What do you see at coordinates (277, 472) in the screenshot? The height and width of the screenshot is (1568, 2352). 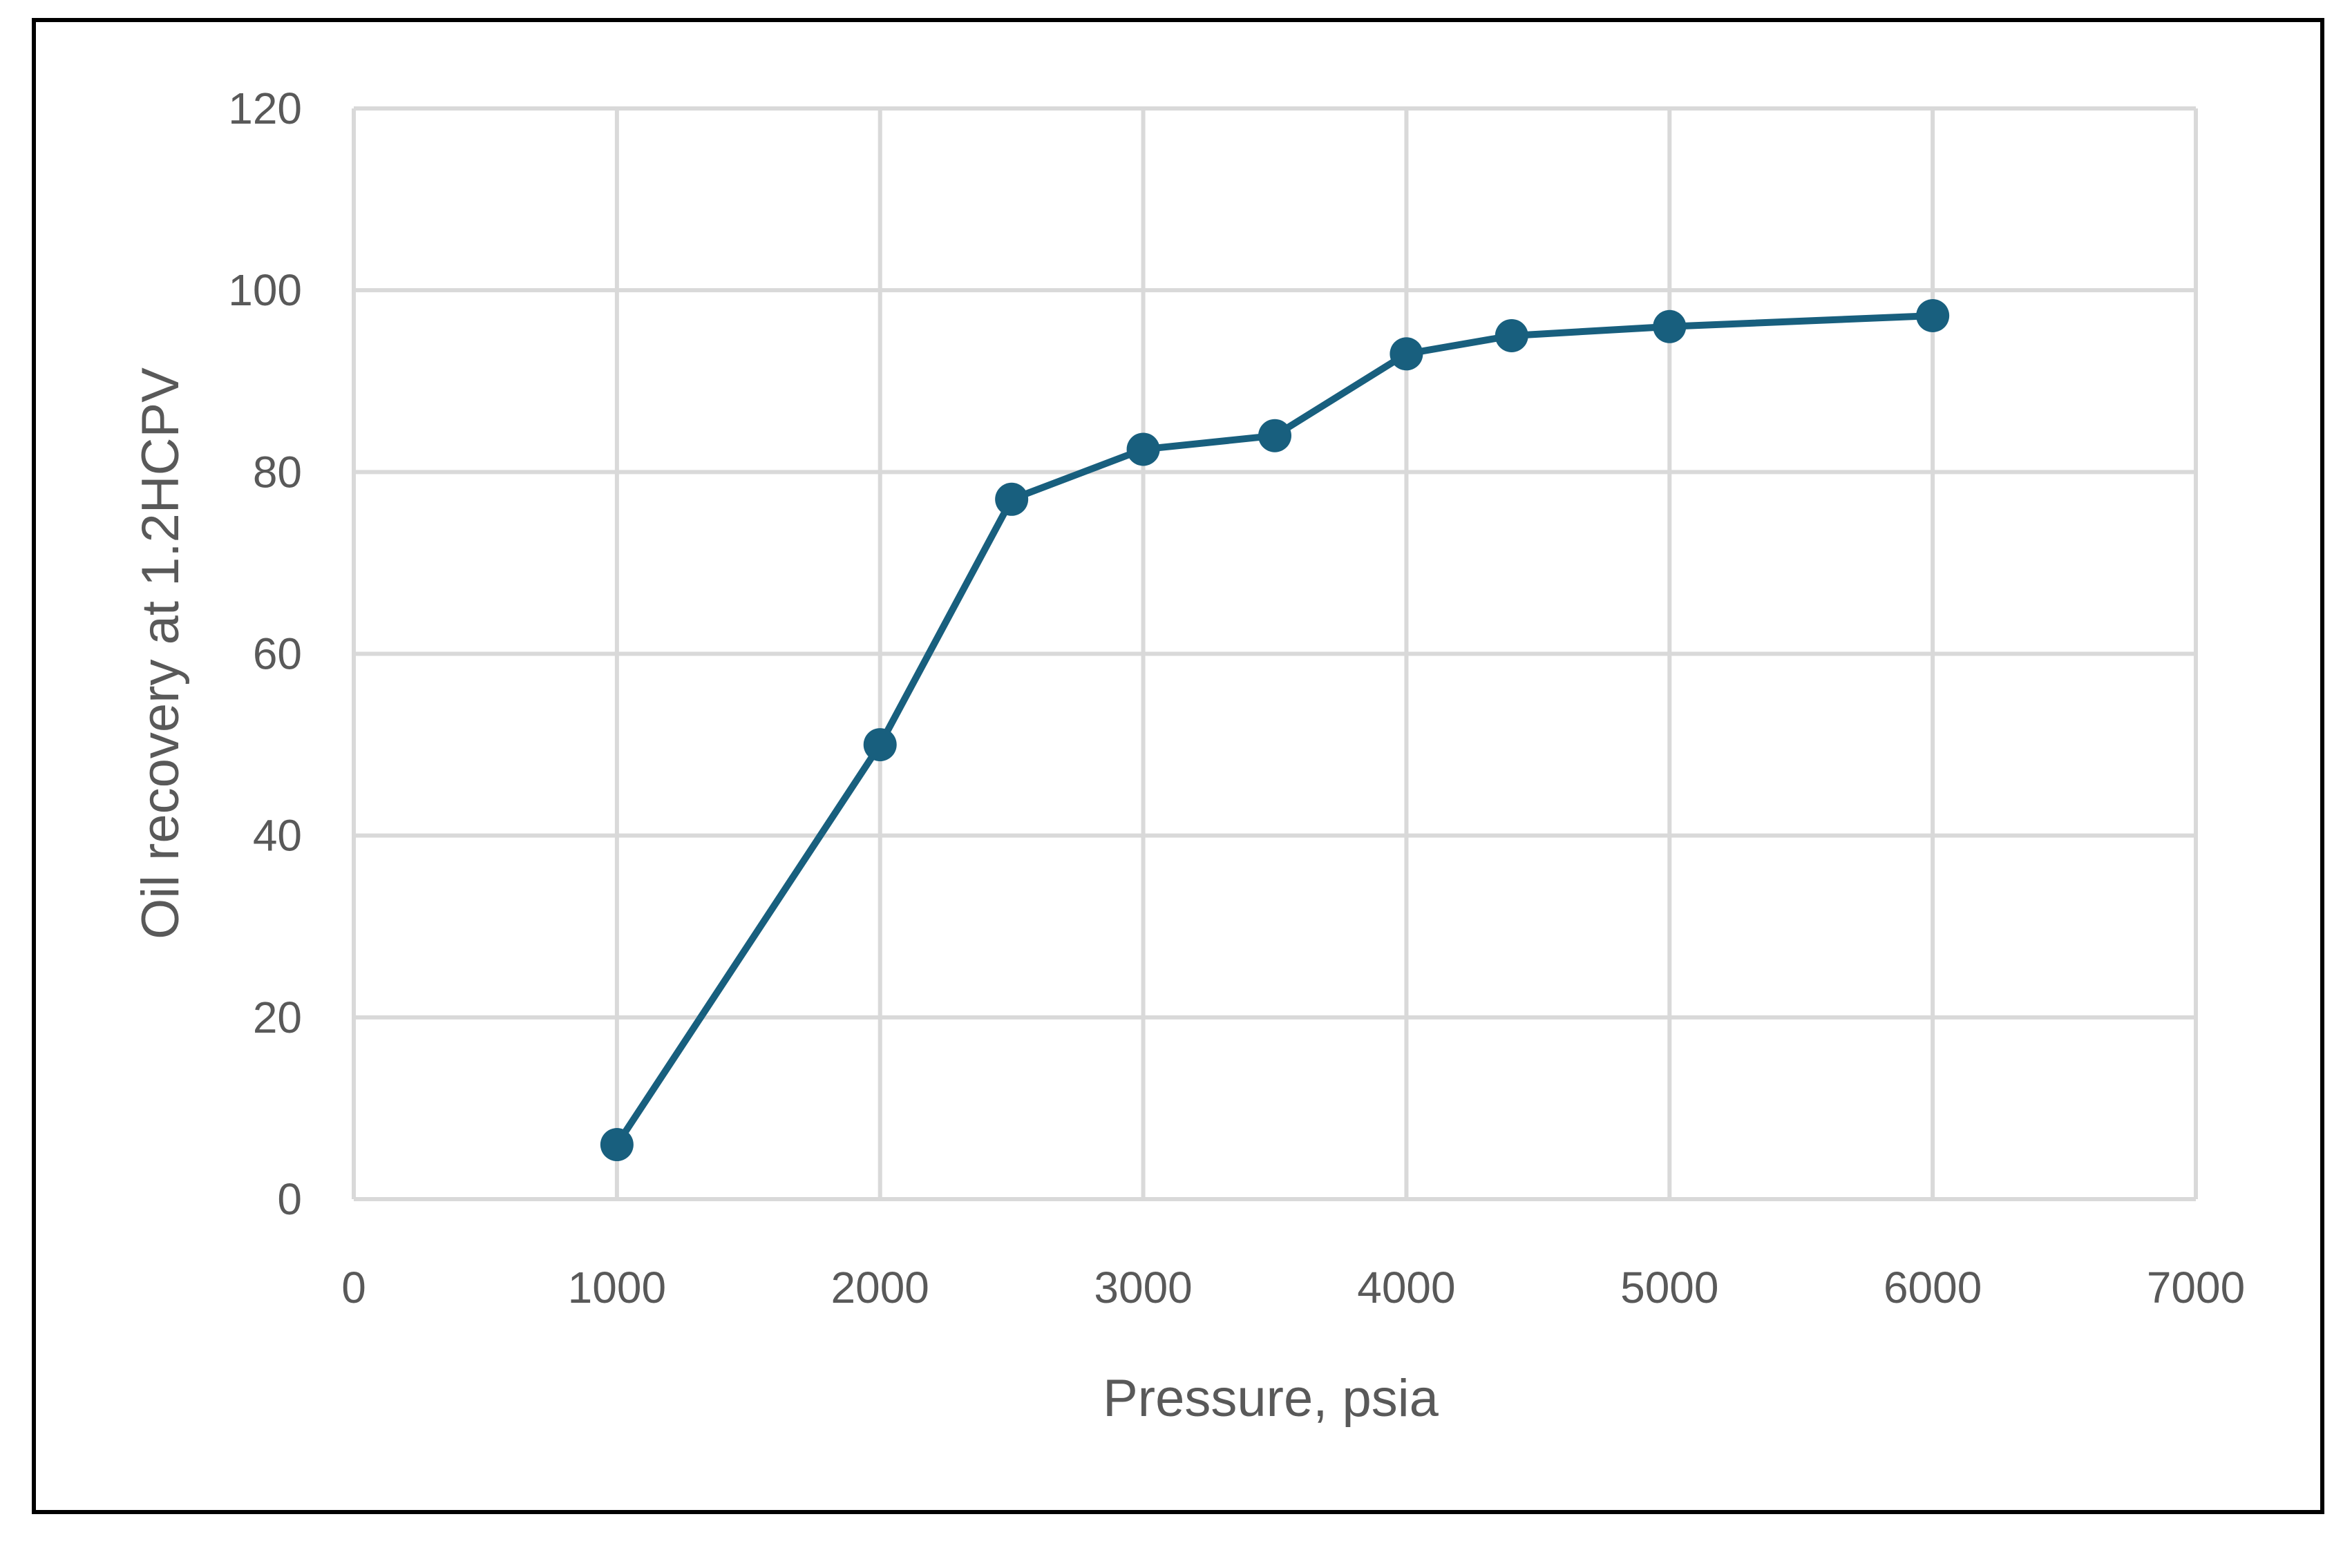 I see `y-tick-label-80: 80` at bounding box center [277, 472].